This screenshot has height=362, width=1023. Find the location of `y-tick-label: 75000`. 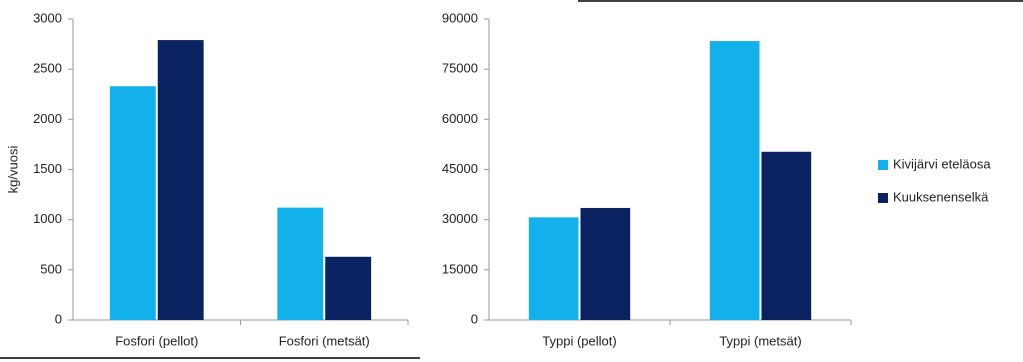

y-tick-label: 75000 is located at coordinates (460, 68).